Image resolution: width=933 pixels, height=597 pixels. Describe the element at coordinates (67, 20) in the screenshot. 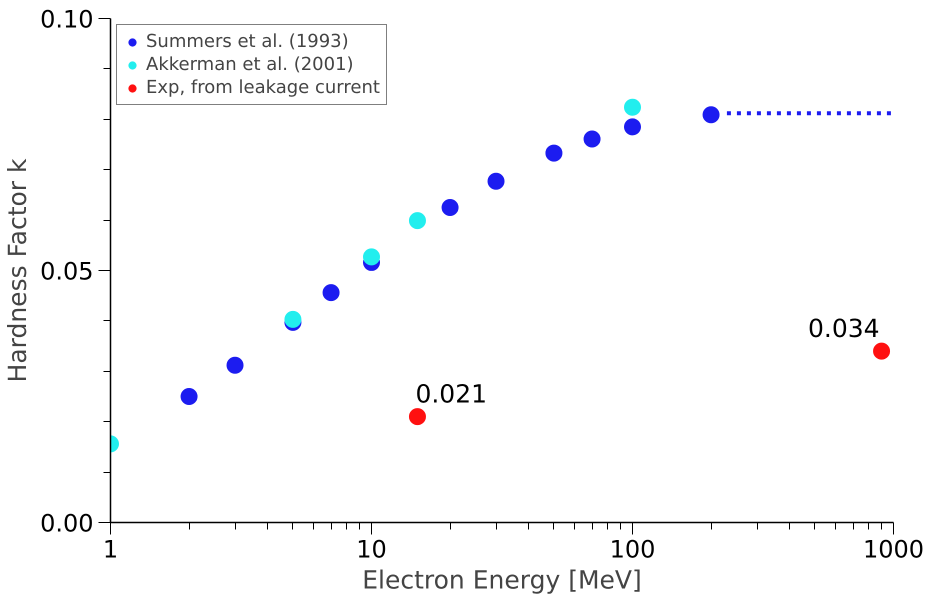

I see `y-tick-label: 0.10` at that location.